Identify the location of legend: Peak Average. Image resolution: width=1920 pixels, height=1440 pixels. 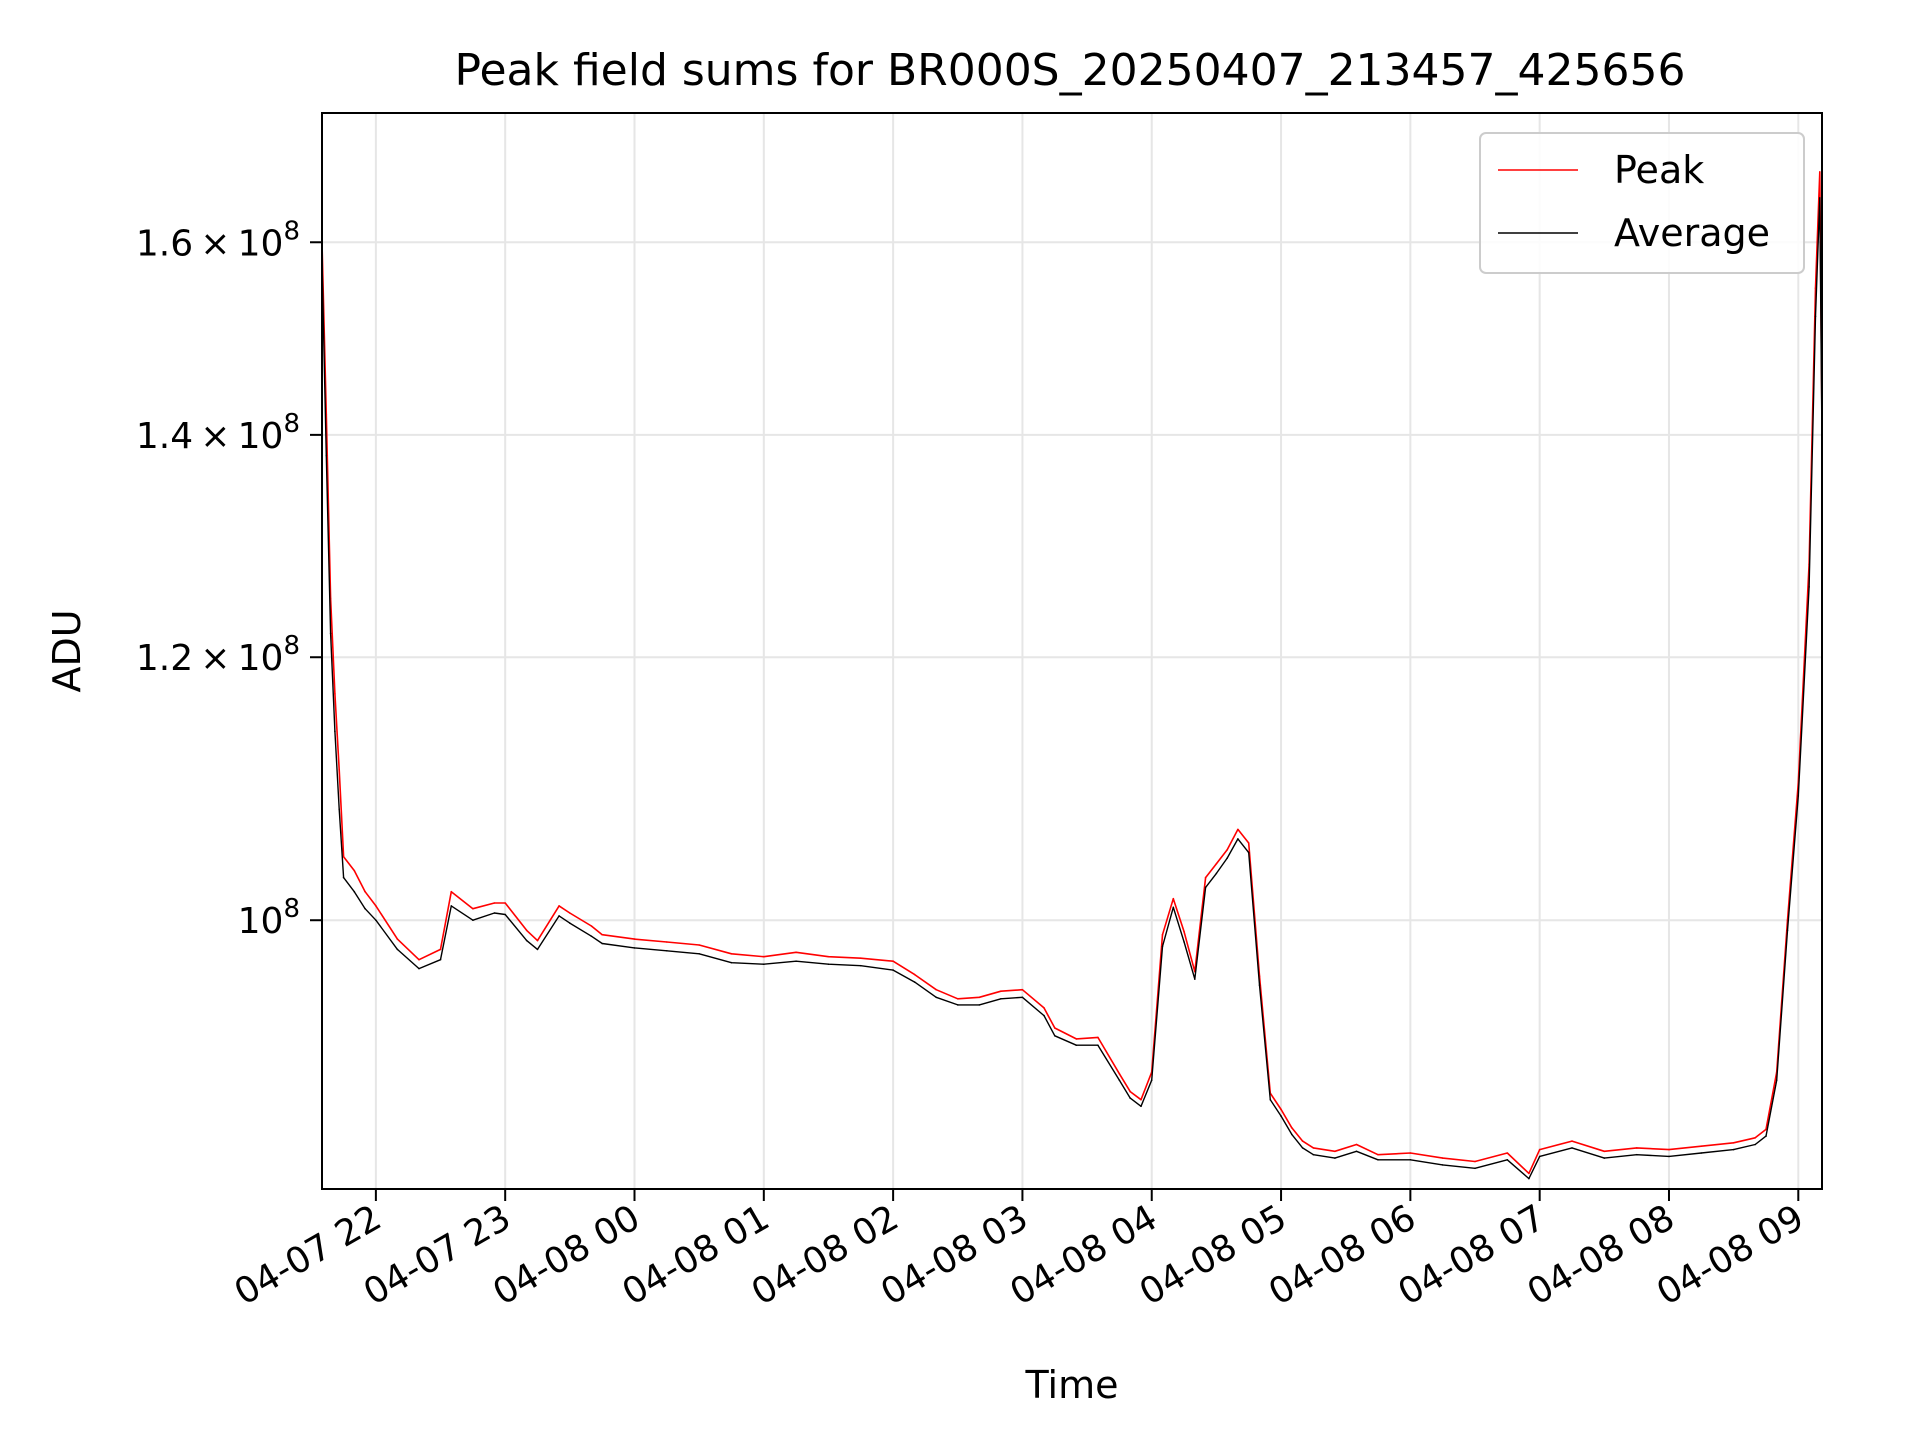
(1642, 203).